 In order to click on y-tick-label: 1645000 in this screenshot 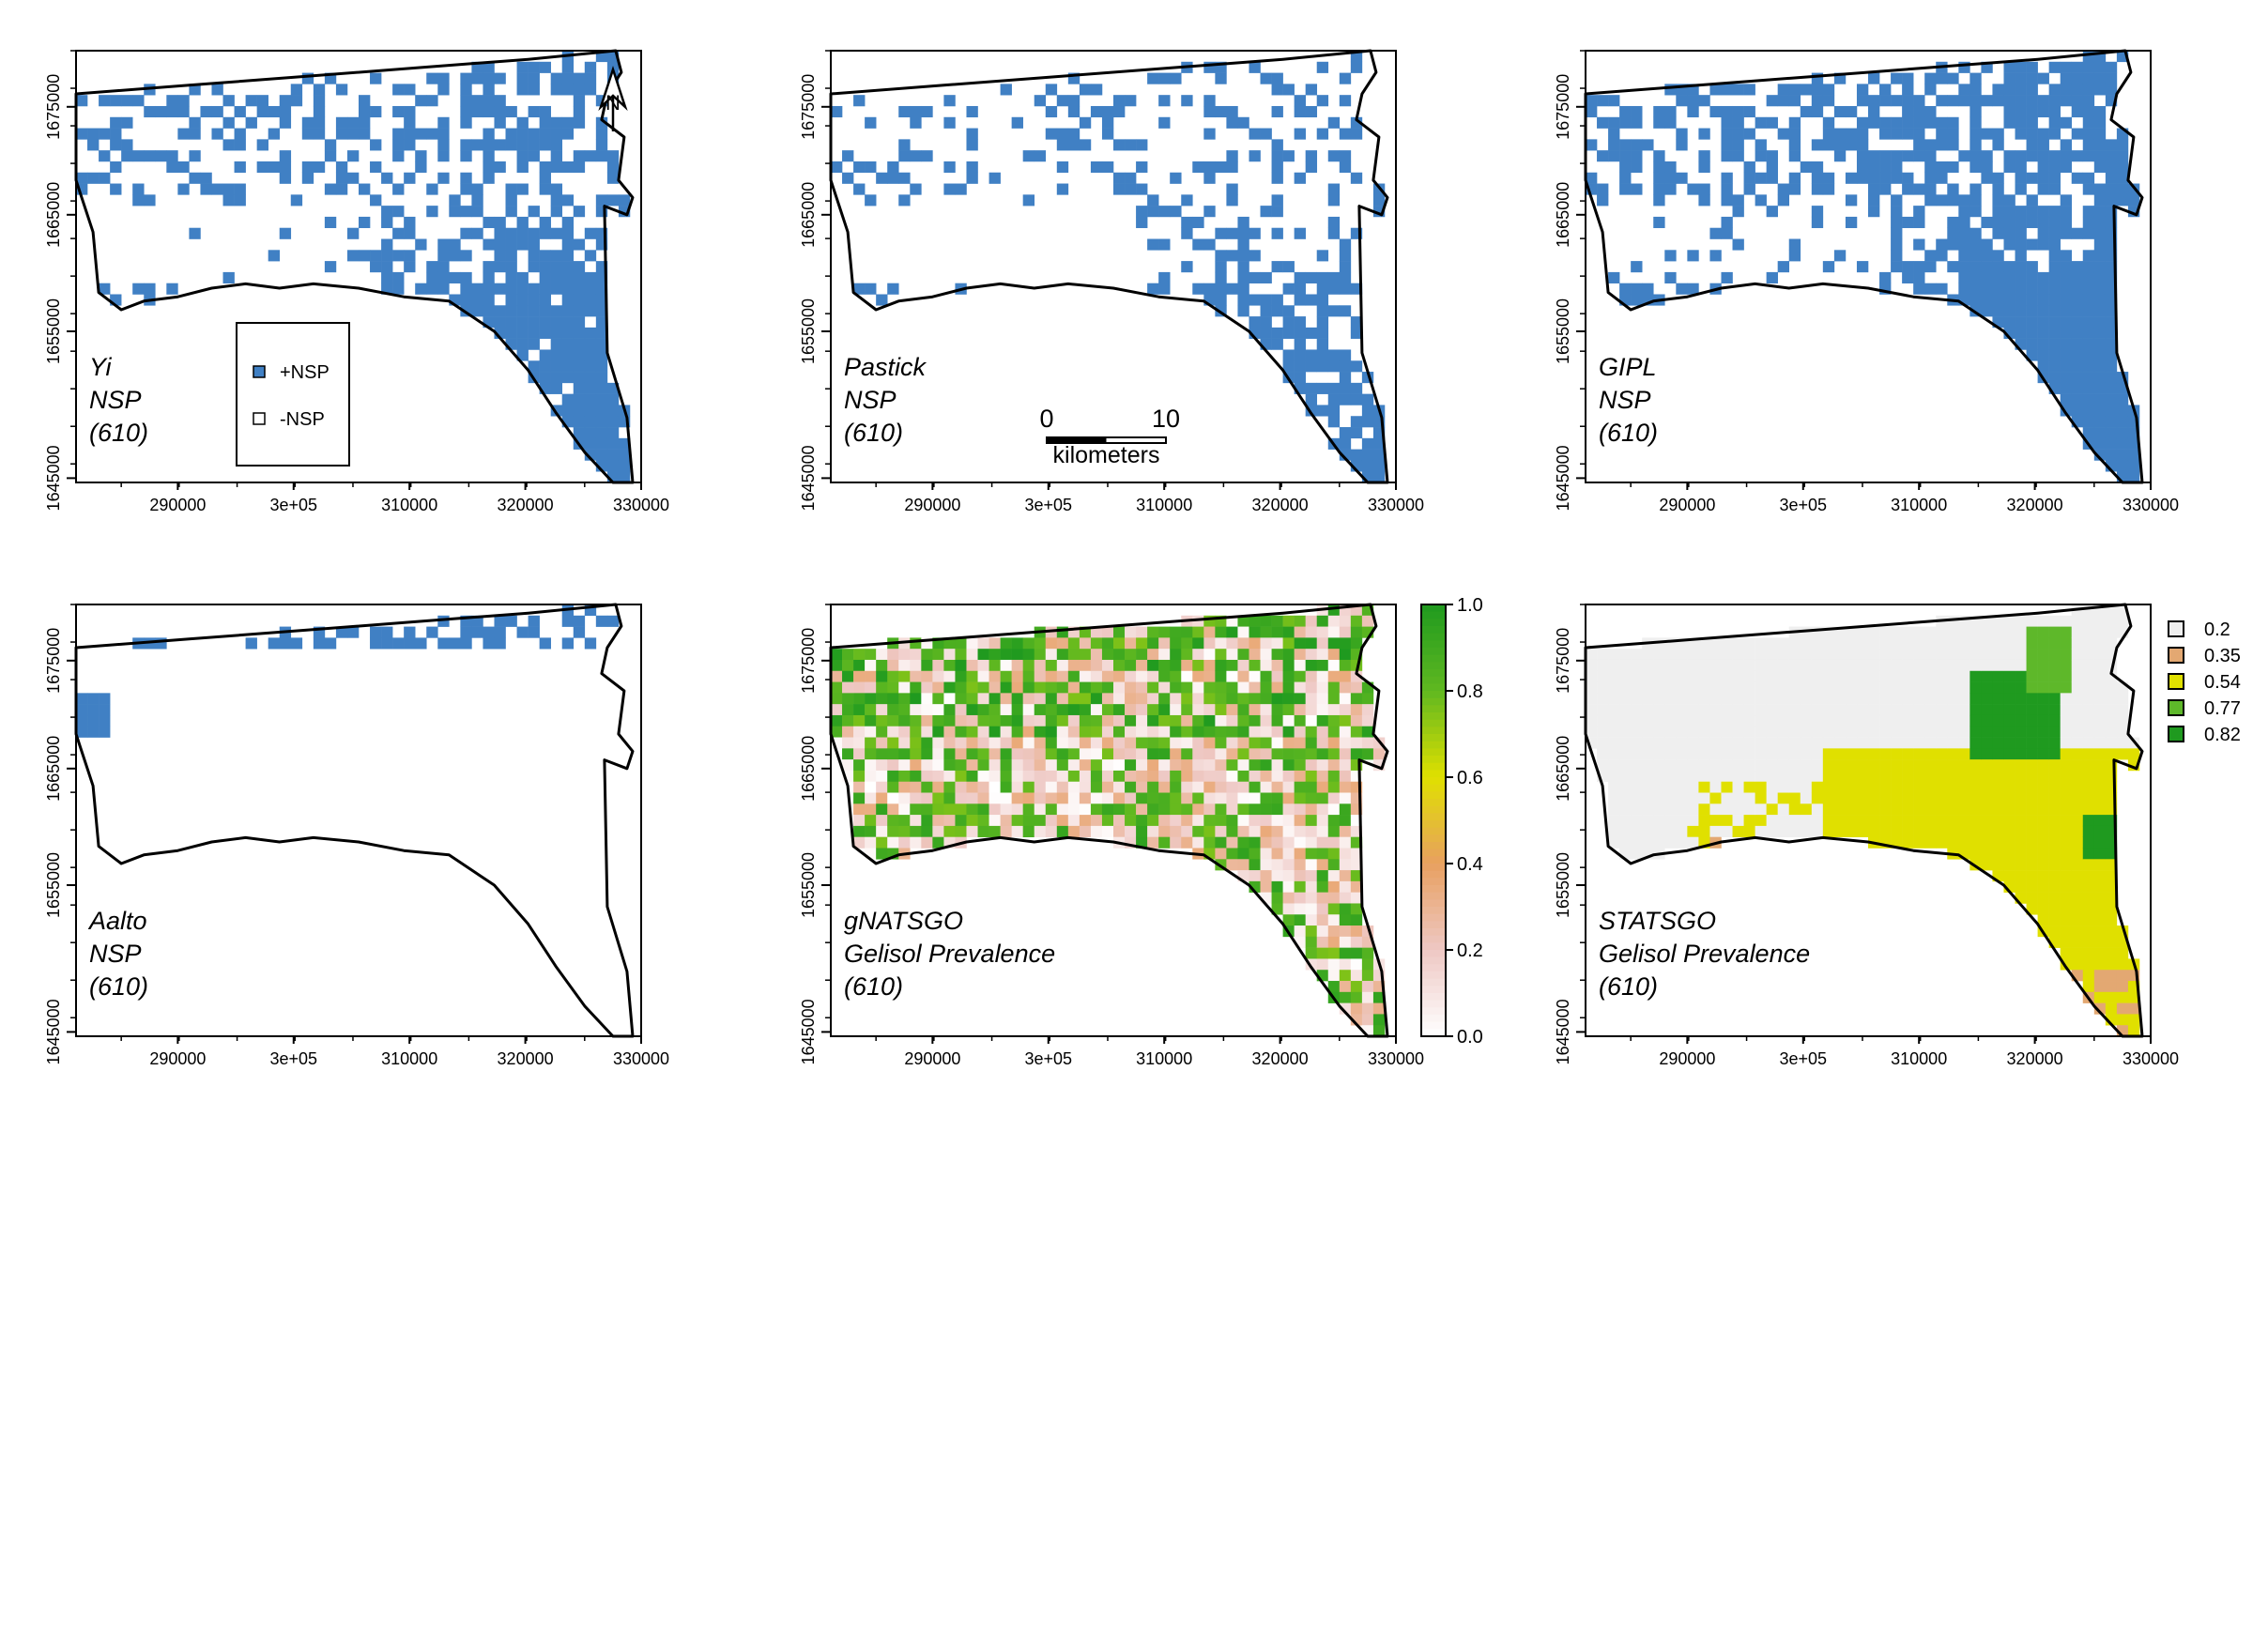, I will do `click(808, 478)`.